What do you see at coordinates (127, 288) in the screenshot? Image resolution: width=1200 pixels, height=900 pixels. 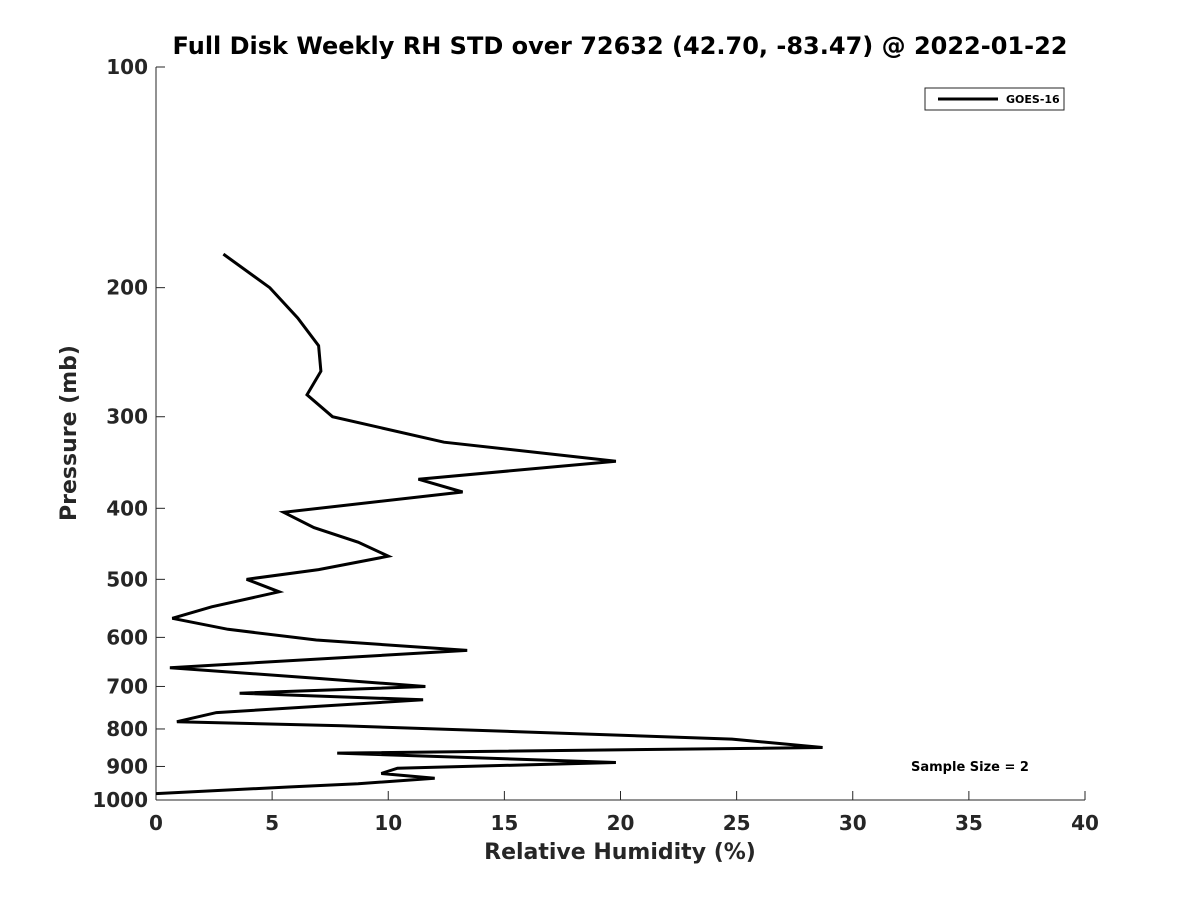 I see `y-tick-label: 200` at bounding box center [127, 288].